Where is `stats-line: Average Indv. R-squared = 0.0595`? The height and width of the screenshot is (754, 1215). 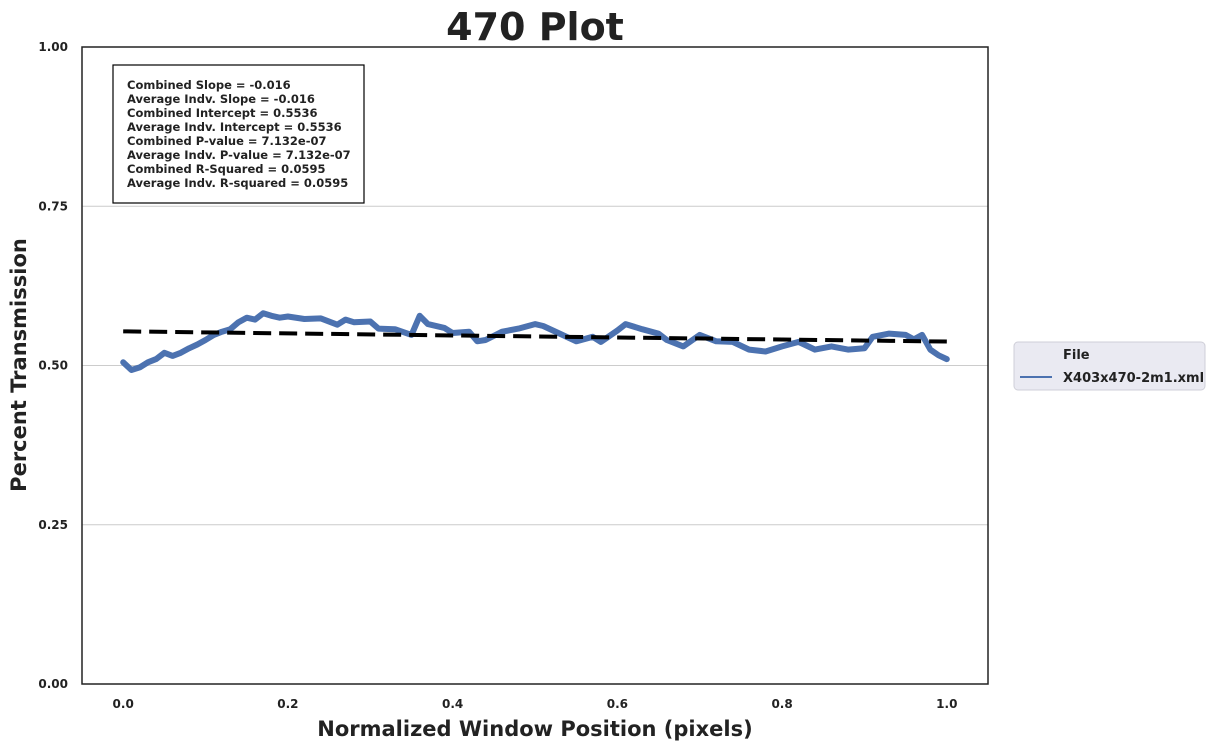 stats-line: Average Indv. R-squared = 0.0595 is located at coordinates (237, 183).